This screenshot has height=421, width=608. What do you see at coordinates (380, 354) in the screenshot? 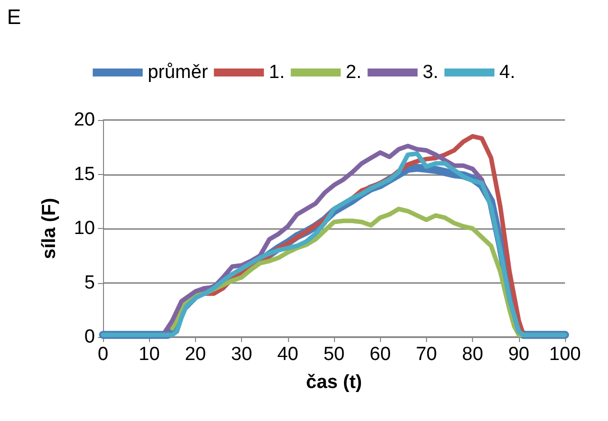
I see `x-tick-label: 60` at bounding box center [380, 354].